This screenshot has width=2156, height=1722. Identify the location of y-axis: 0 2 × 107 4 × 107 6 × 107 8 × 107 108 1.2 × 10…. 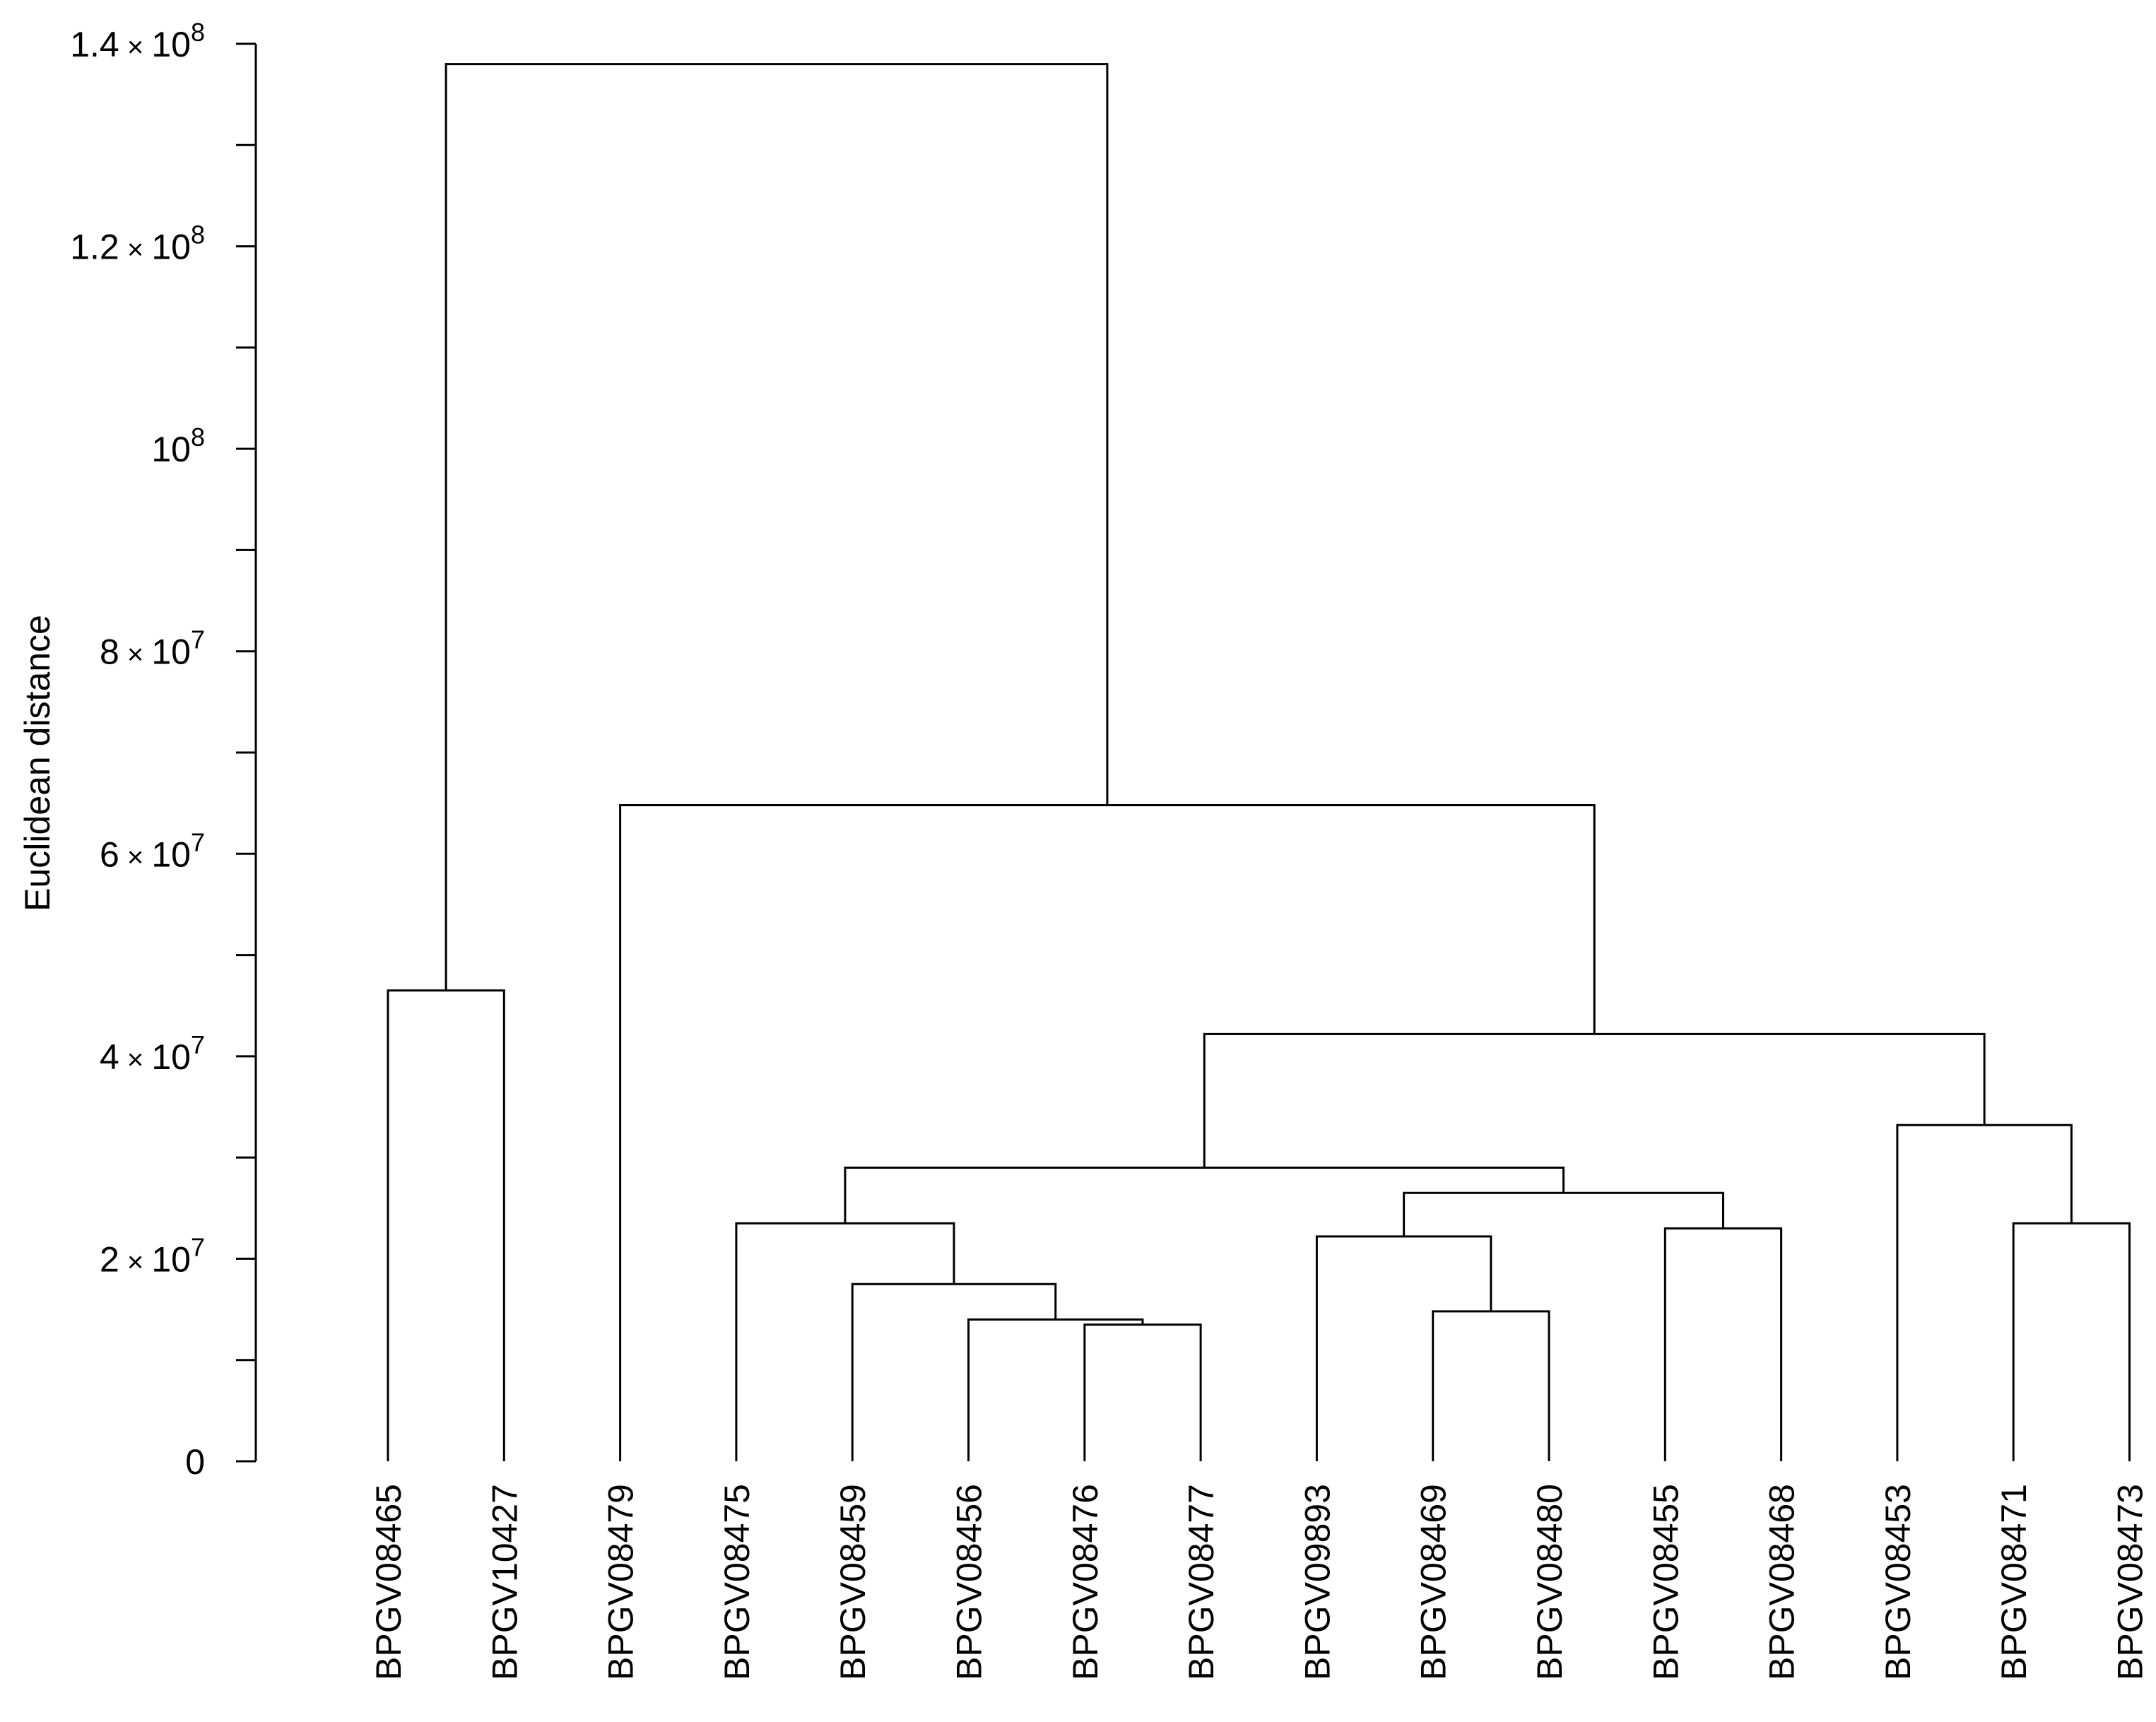
(163, 750).